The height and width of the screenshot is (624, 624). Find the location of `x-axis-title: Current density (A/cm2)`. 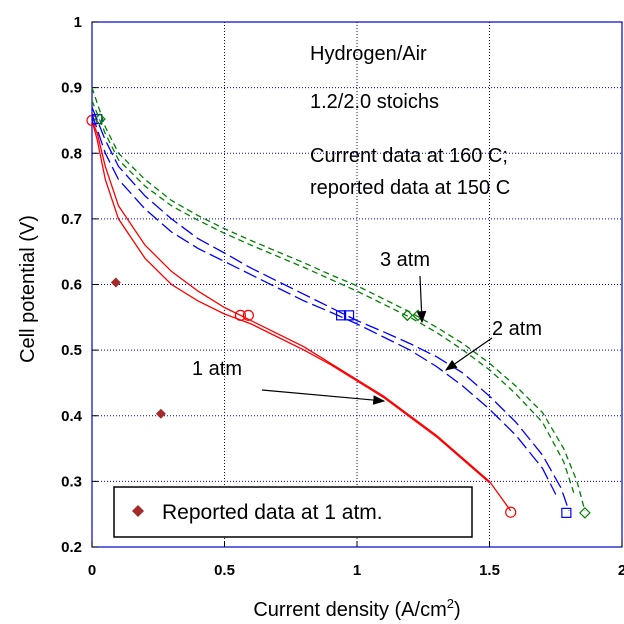

x-axis-title: Current density (A/cm2) is located at coordinates (356, 608).